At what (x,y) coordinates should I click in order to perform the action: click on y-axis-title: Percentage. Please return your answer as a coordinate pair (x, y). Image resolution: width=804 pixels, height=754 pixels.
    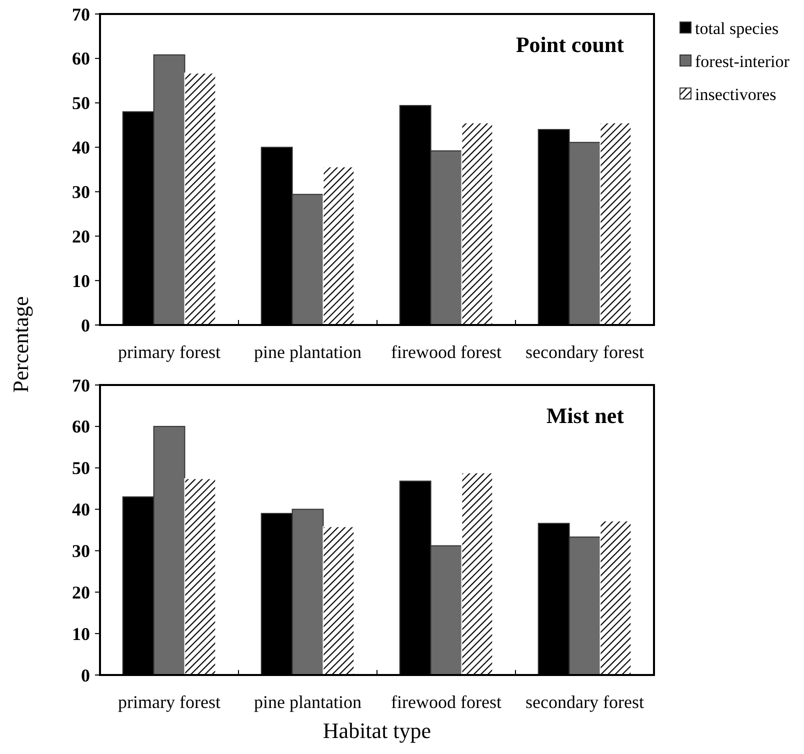
    Looking at the image, I should click on (20, 344).